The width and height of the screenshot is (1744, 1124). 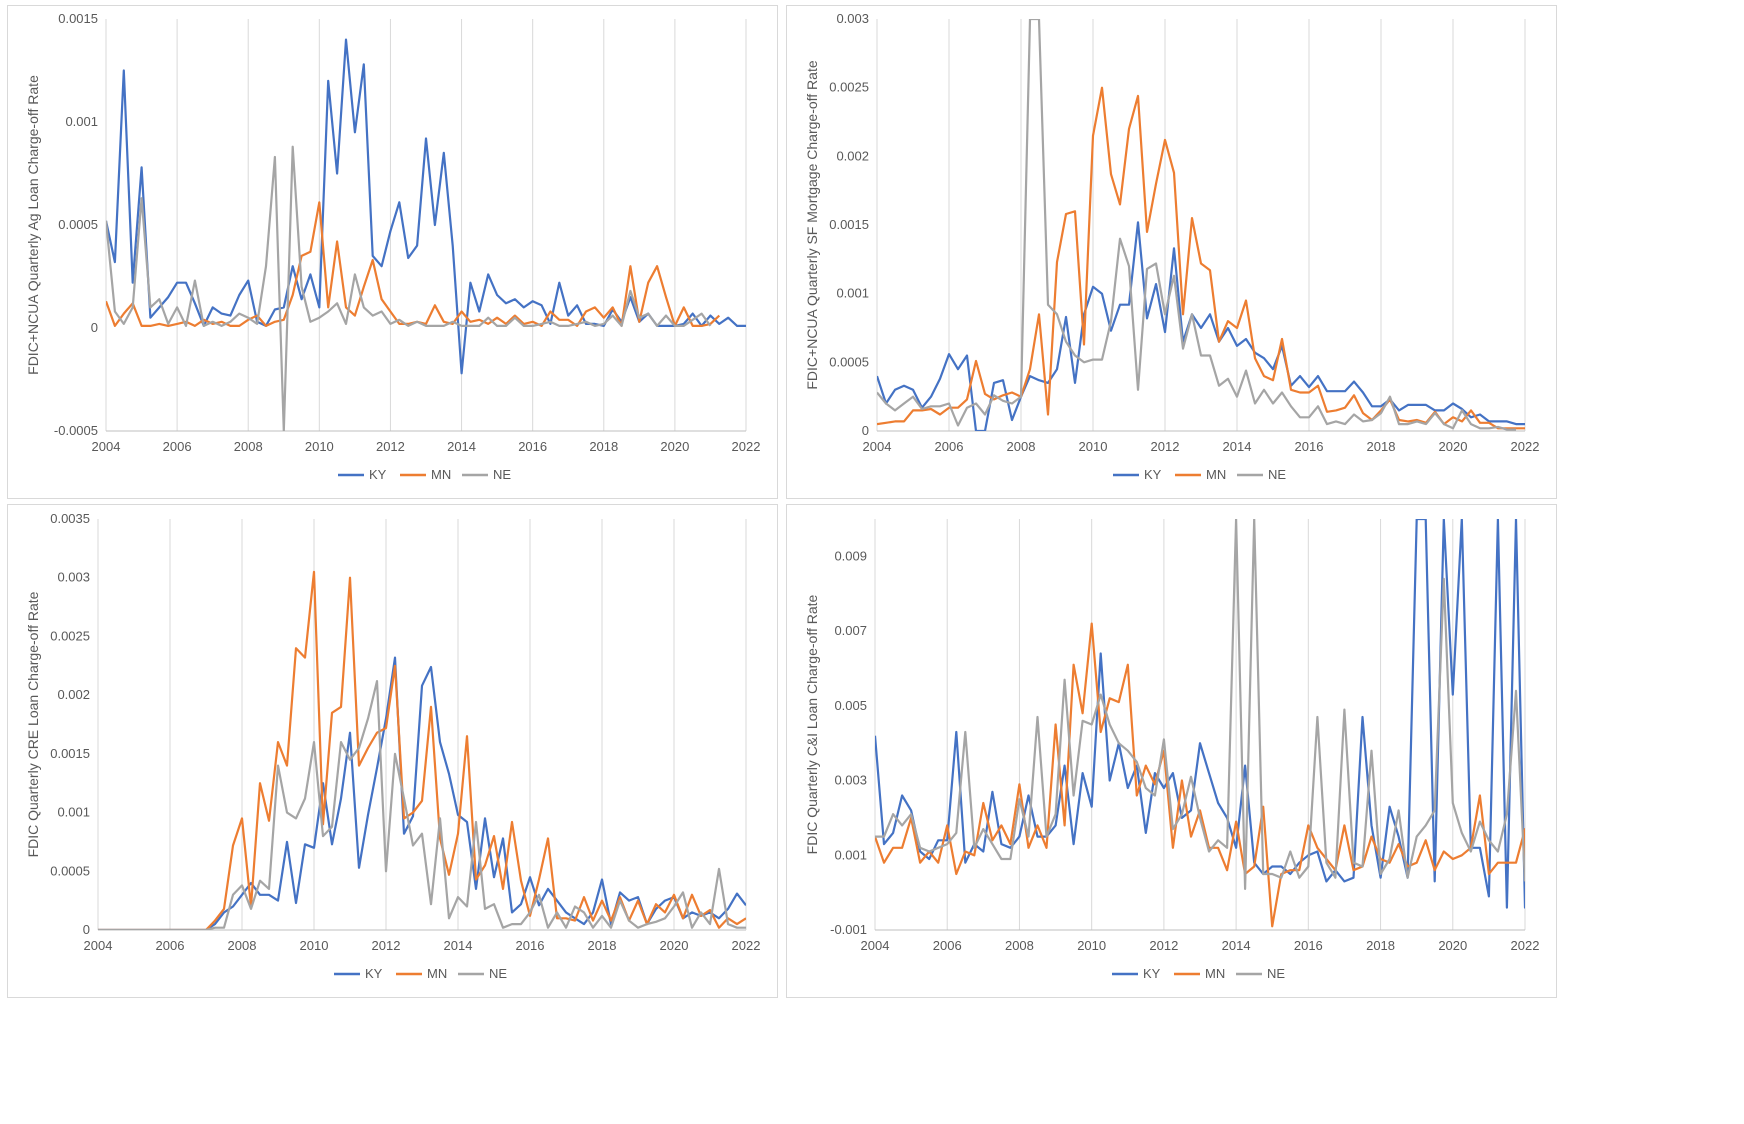 I want to click on y-tick-label: -0.001, so click(x=848, y=929).